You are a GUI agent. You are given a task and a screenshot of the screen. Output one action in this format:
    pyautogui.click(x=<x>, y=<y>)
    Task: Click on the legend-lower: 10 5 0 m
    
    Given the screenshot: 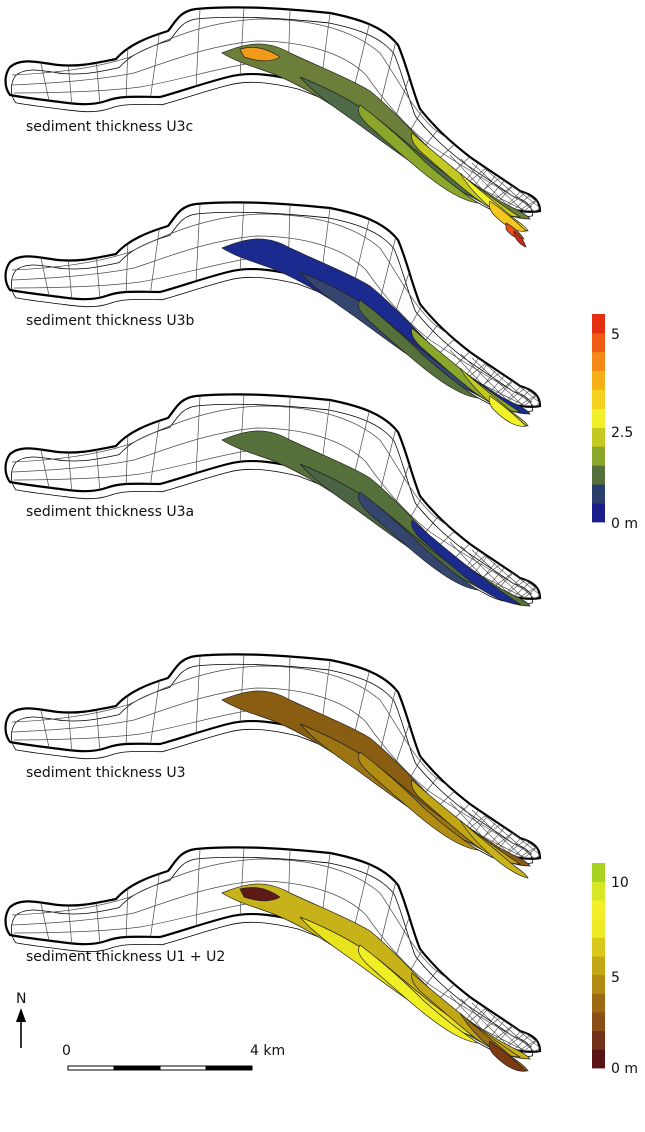 What is the action you would take?
    pyautogui.click(x=615, y=970)
    